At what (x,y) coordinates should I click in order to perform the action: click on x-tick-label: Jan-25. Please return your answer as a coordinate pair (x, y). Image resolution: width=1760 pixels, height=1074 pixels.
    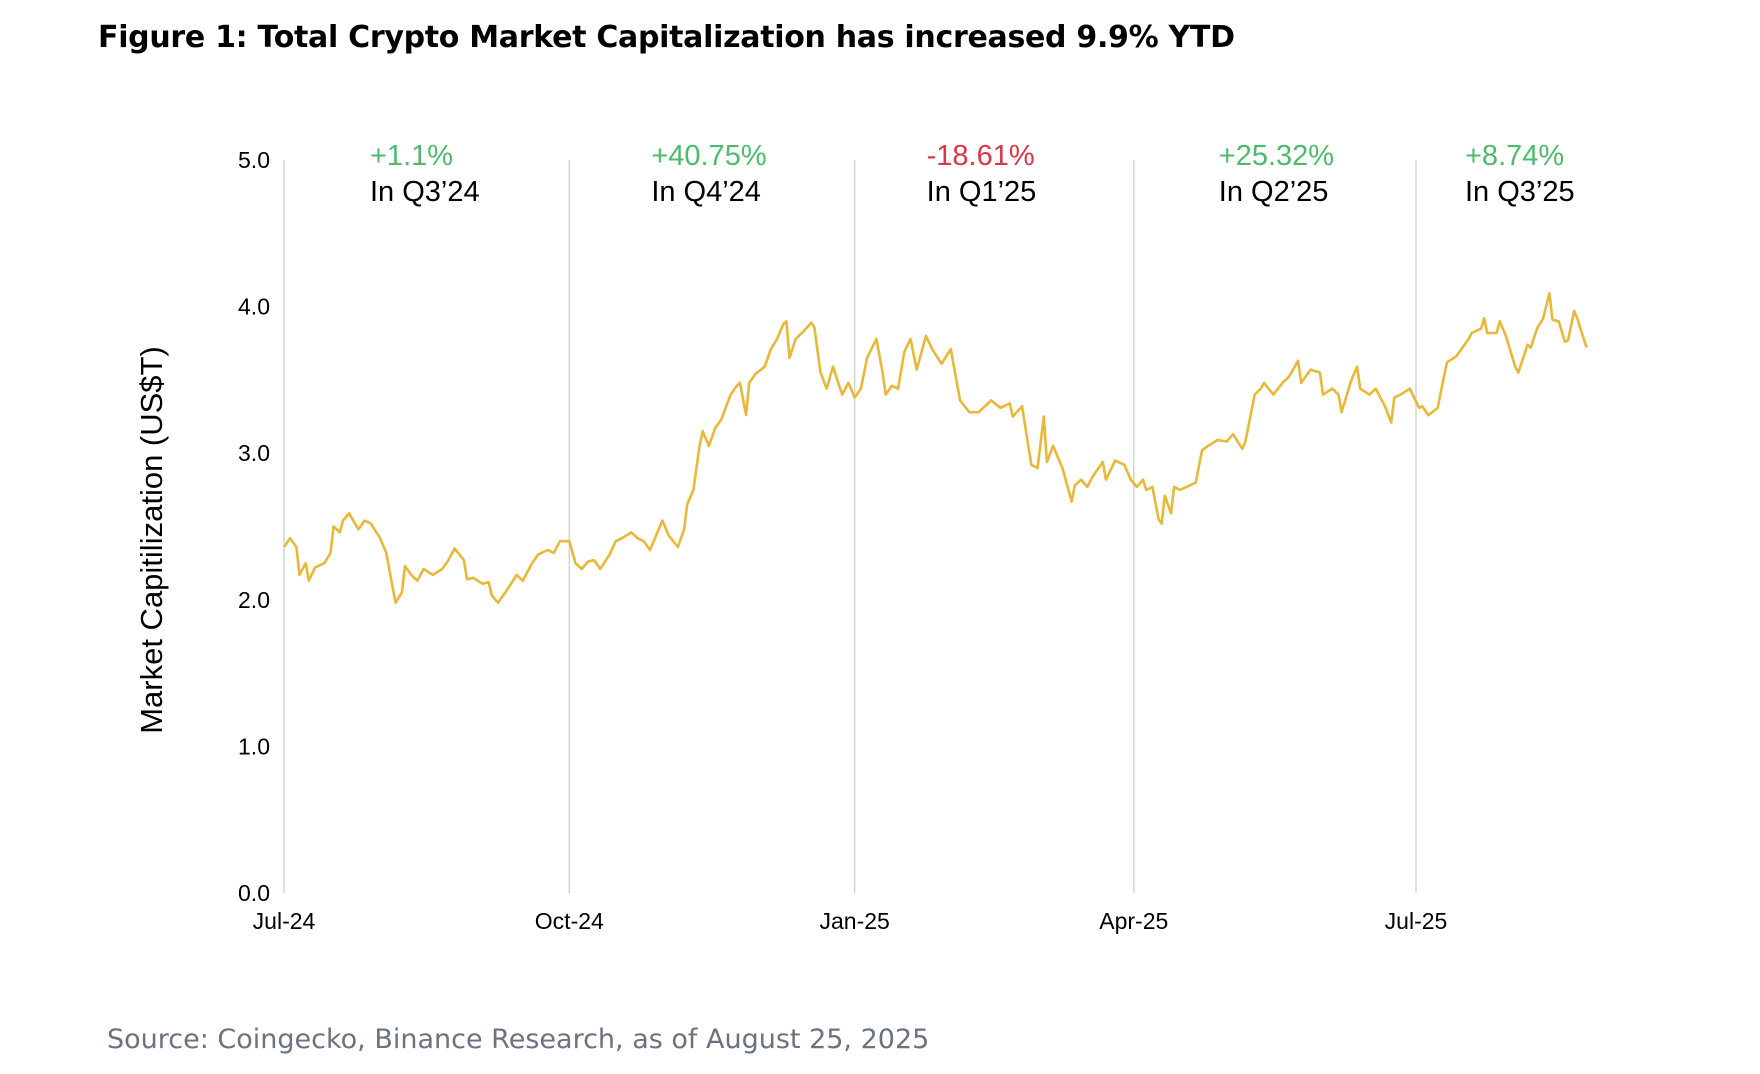
    Looking at the image, I should click on (854, 921).